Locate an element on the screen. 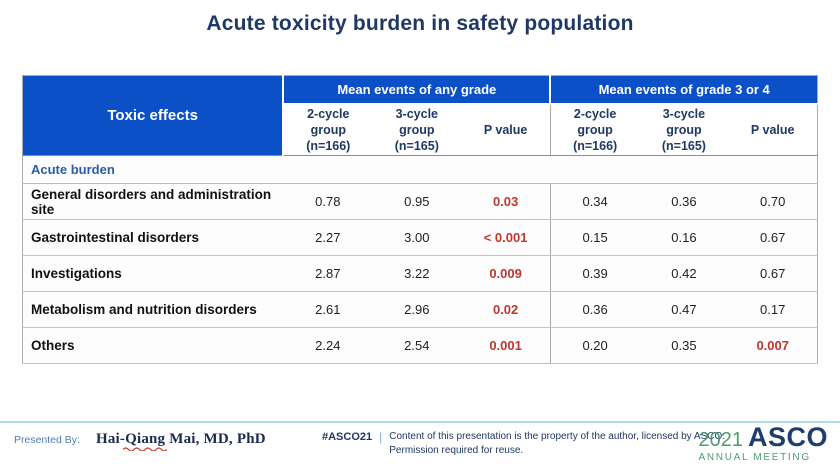 The image size is (840, 466). row-label: Investigations is located at coordinates (153, 273).